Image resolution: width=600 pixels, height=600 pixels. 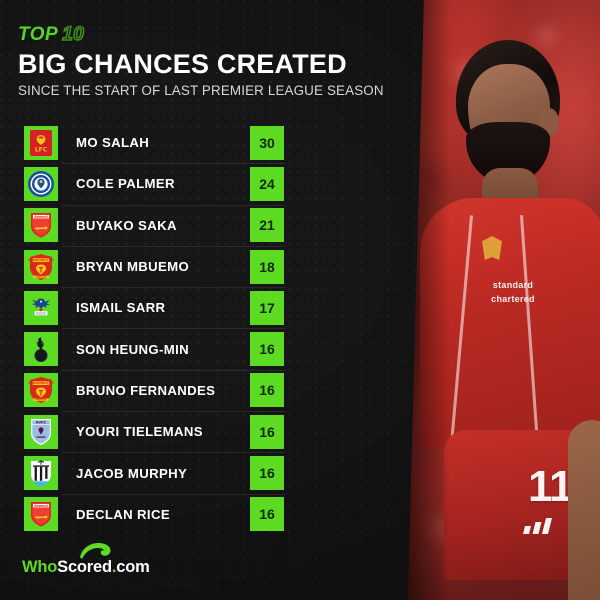 What do you see at coordinates (154, 142) in the screenshot?
I see `table-row: LFC MO SALAH 30` at bounding box center [154, 142].